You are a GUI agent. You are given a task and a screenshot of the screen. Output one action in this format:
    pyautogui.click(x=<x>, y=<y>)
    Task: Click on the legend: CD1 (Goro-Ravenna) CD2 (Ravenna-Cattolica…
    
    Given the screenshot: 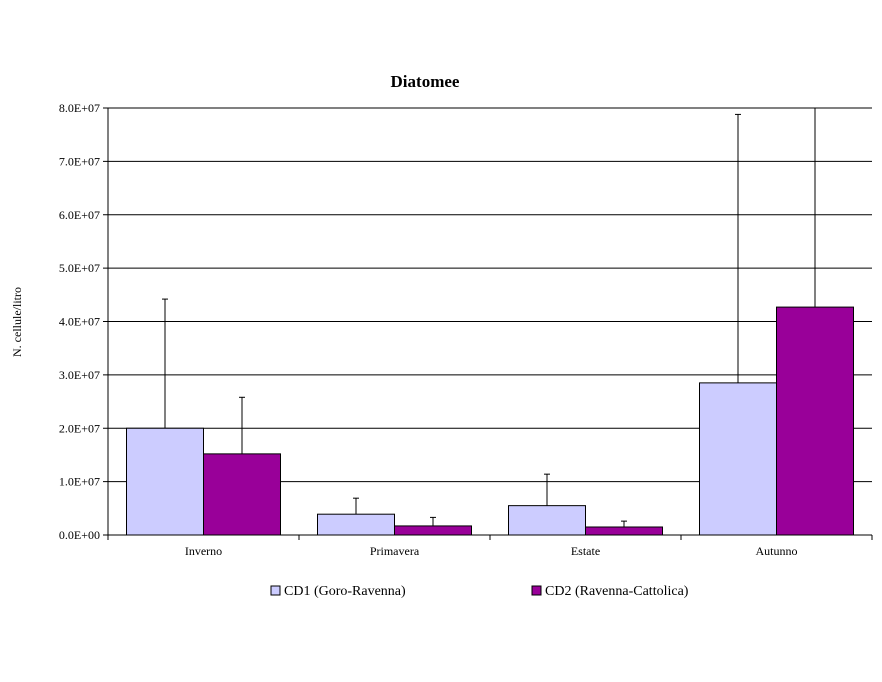 What is the action you would take?
    pyautogui.click(x=479, y=591)
    